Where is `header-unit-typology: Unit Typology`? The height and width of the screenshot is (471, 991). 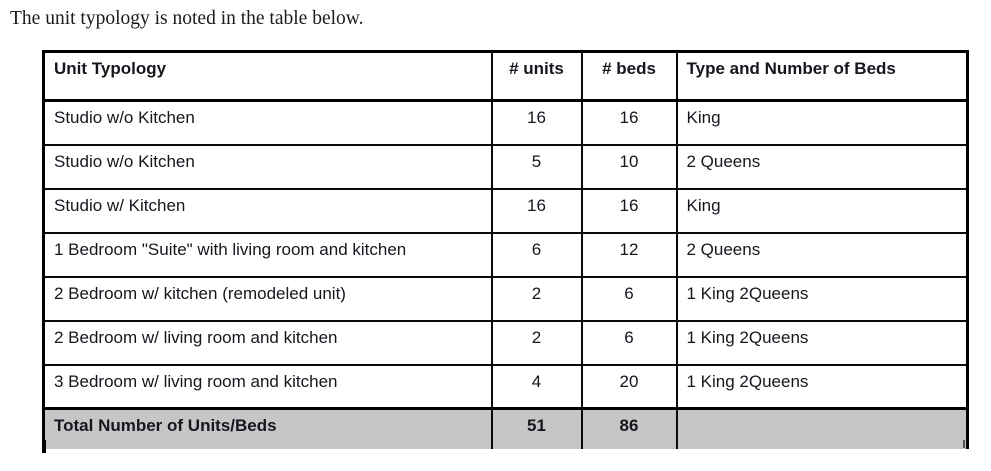 header-unit-typology: Unit Typology is located at coordinates (267, 76).